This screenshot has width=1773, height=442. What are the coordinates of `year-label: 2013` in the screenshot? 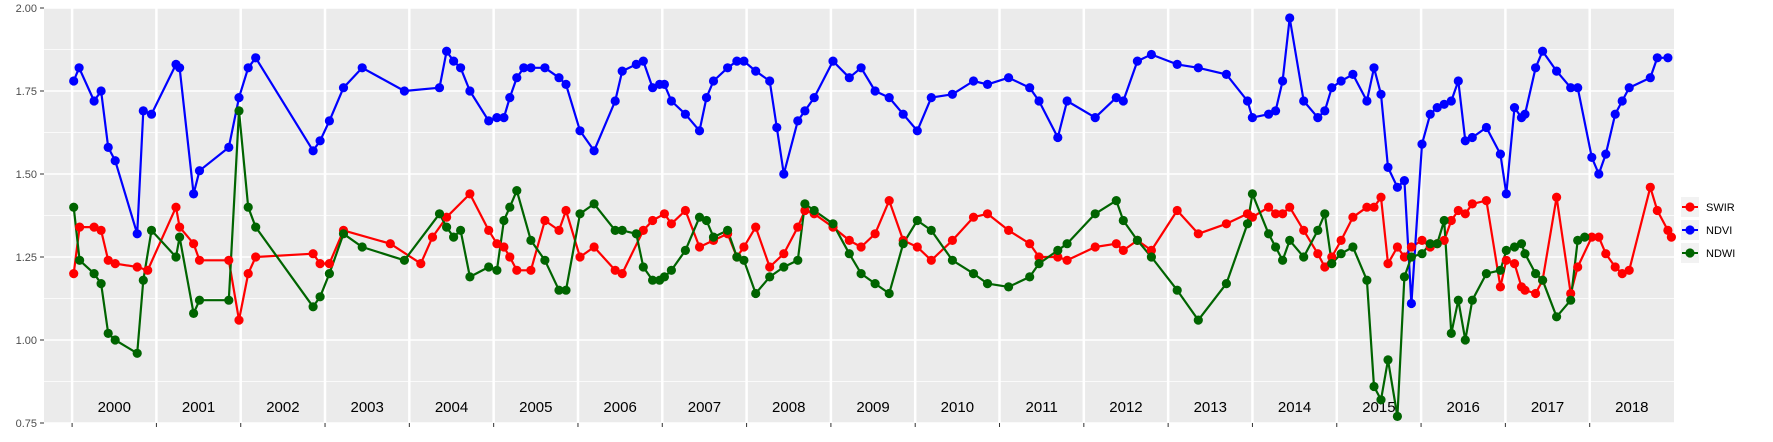 It's located at (1210, 407).